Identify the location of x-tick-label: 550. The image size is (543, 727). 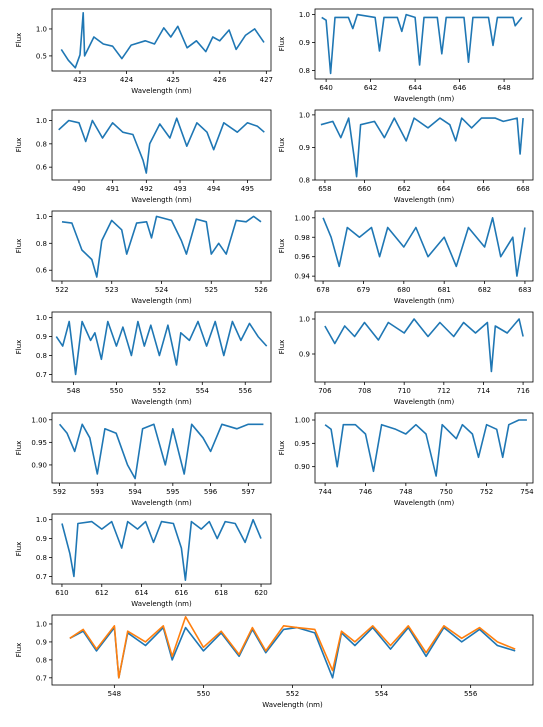
(116, 391).